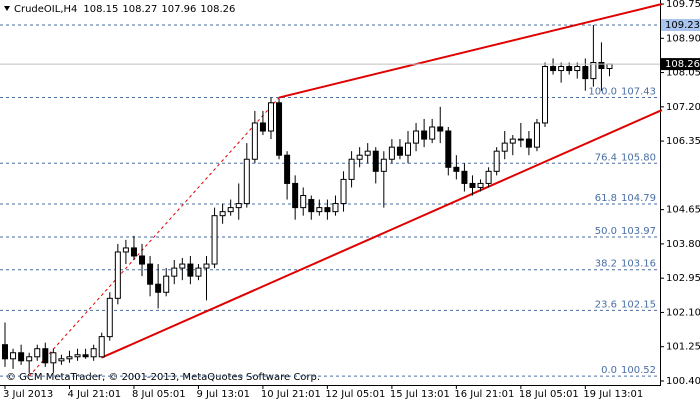 The width and height of the screenshot is (700, 402). I want to click on fibo-value: 104.79, so click(638, 198).